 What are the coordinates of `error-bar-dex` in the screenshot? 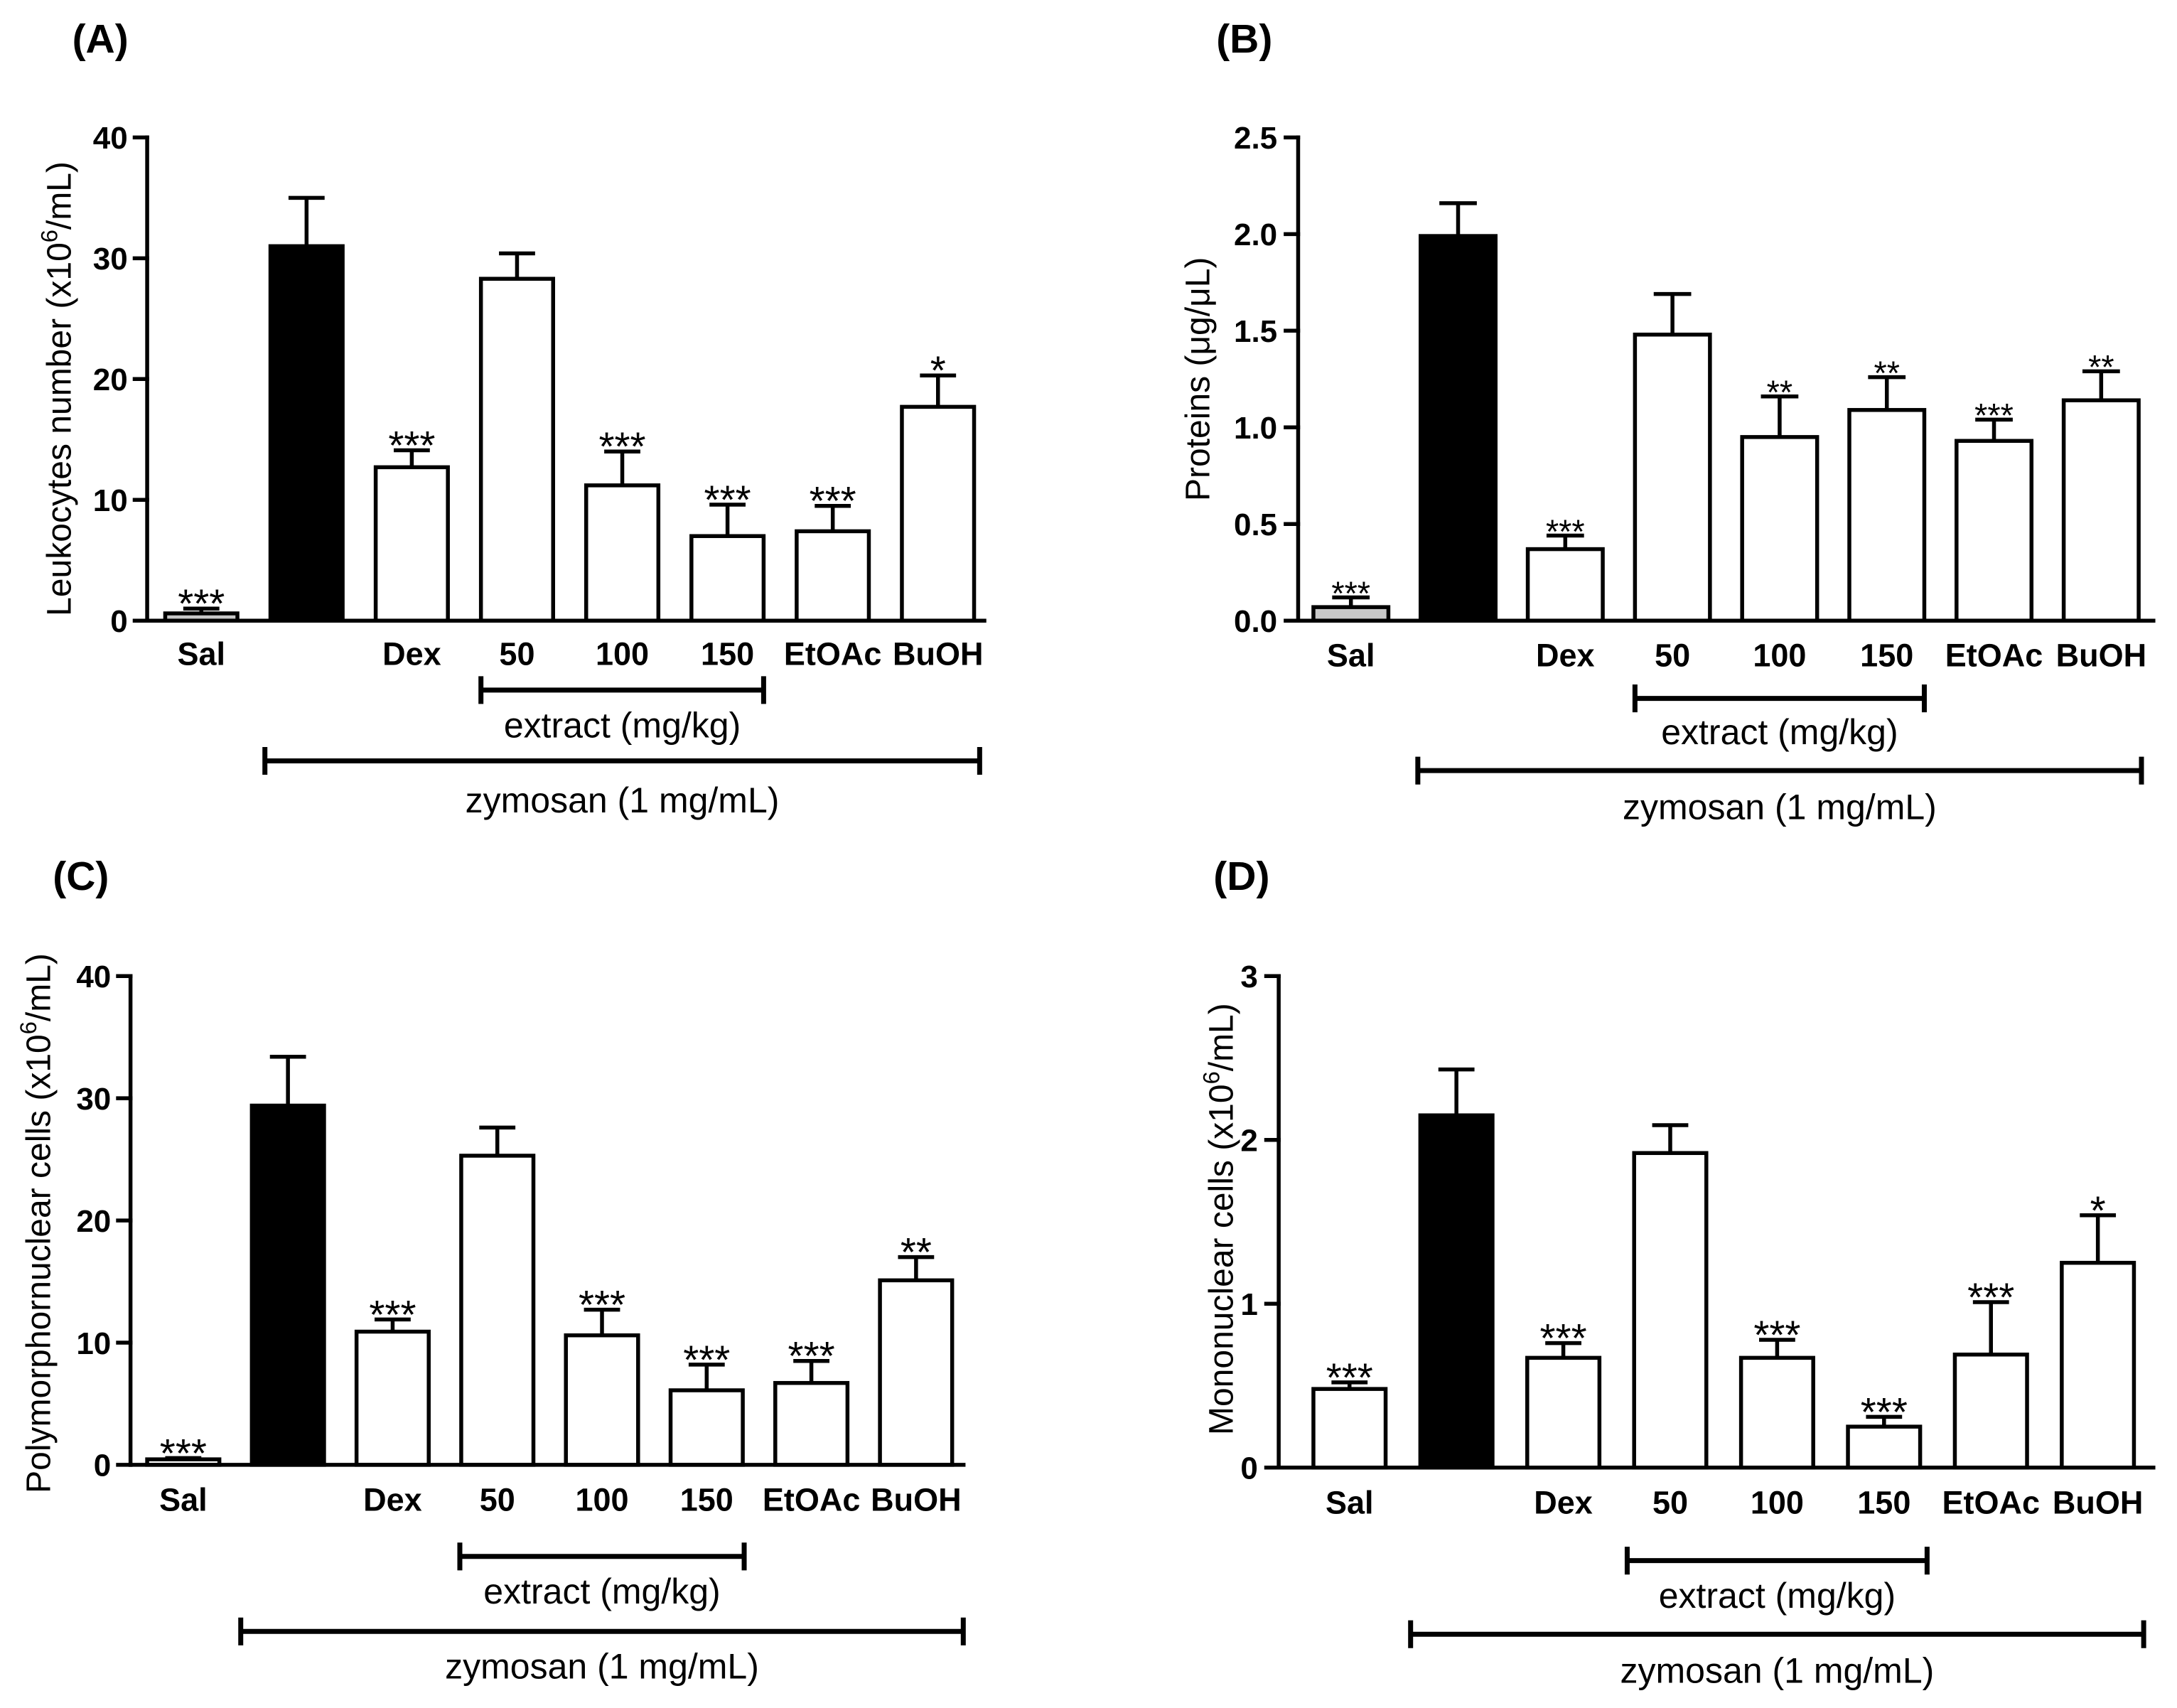 It's located at (393, 1324).